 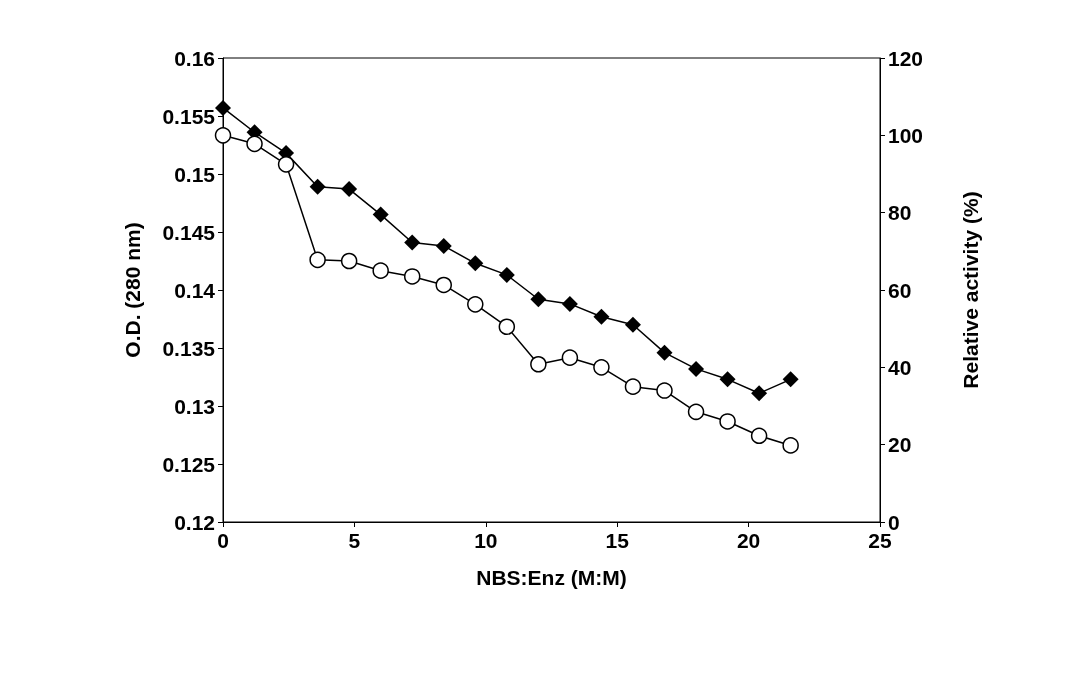 I want to click on x-axis-title: NBS:Enz (M:M), so click(x=551, y=577).